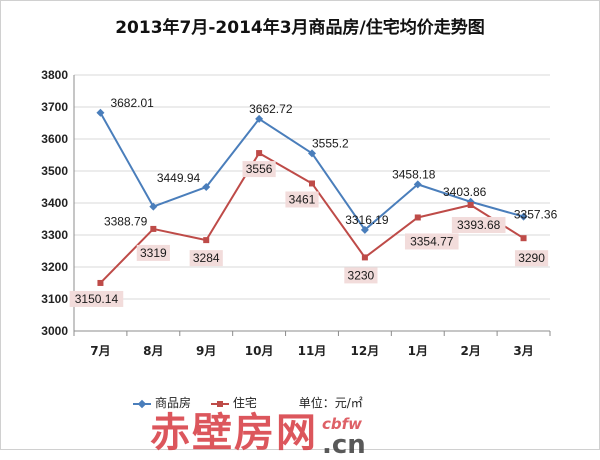  I want to click on x-tick-label: 9月, so click(206, 351).